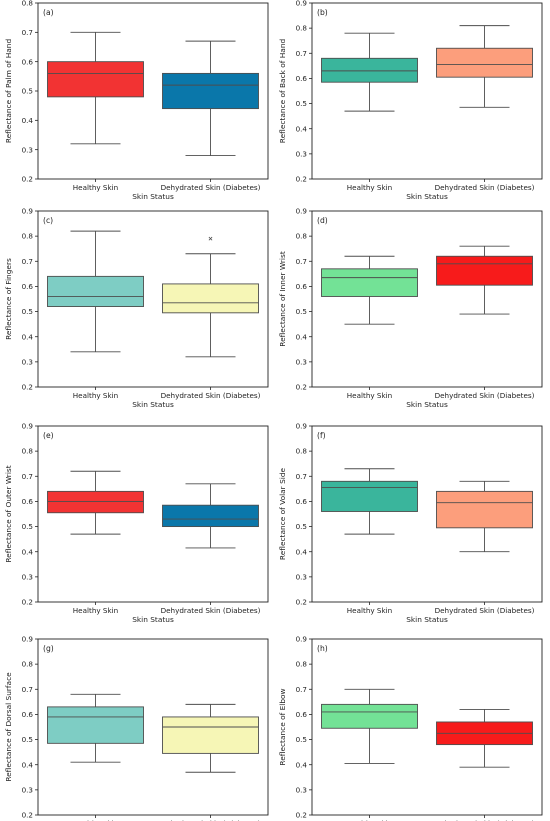  Describe the element at coordinates (8, 513) in the screenshot. I see `y-axis-label: Reflectance of Outer Wrist` at that location.